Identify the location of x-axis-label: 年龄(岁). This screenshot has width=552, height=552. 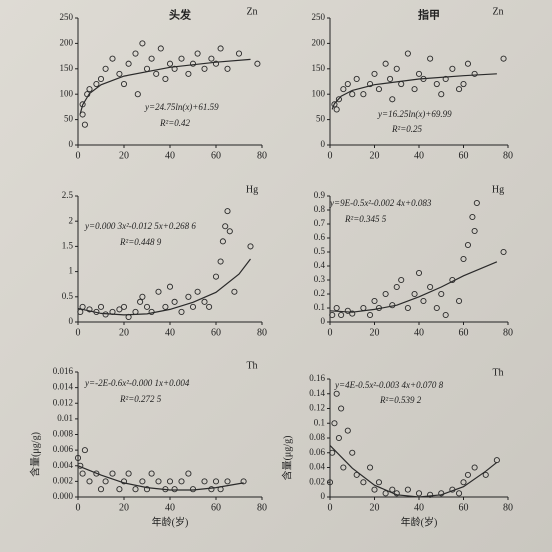
(170, 521).